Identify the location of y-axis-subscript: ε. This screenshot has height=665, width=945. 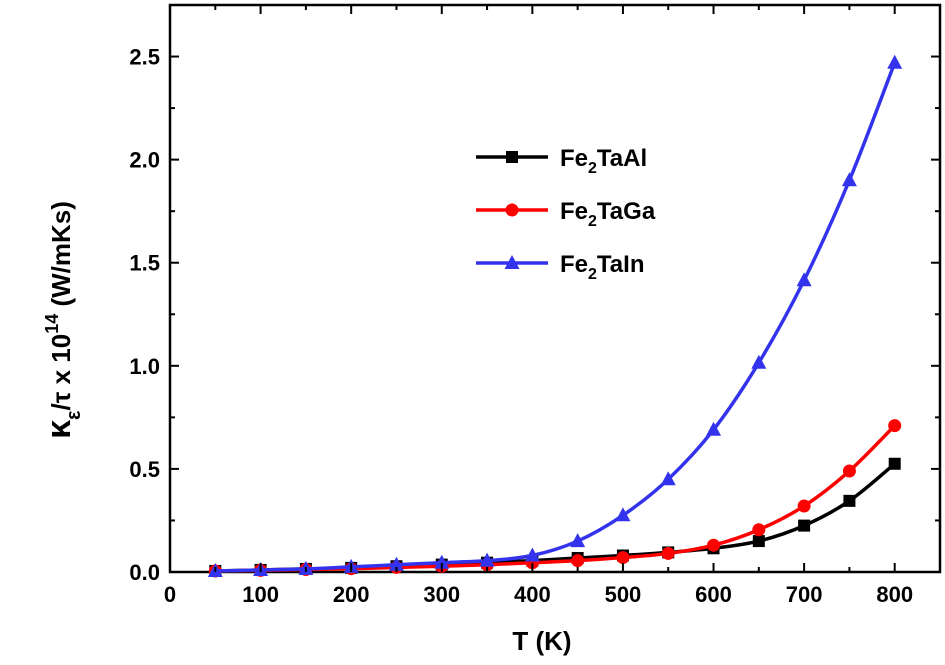
(74, 415).